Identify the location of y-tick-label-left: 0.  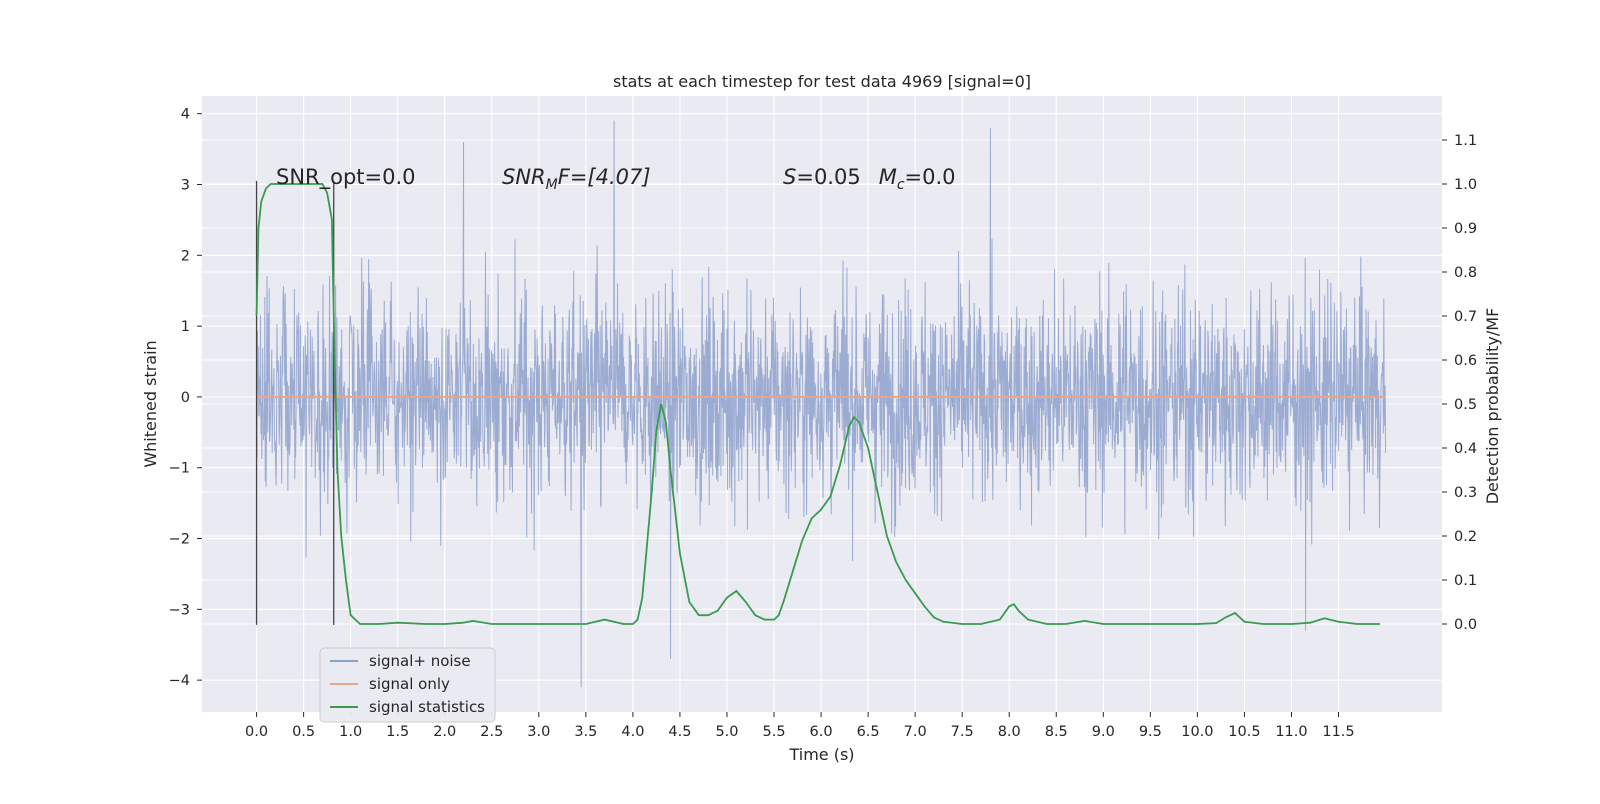
(185, 398).